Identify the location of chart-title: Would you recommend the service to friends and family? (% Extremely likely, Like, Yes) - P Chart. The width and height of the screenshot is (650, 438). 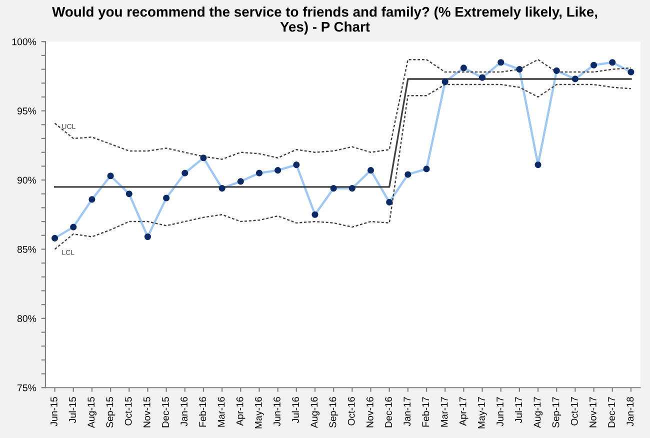
(325, 20).